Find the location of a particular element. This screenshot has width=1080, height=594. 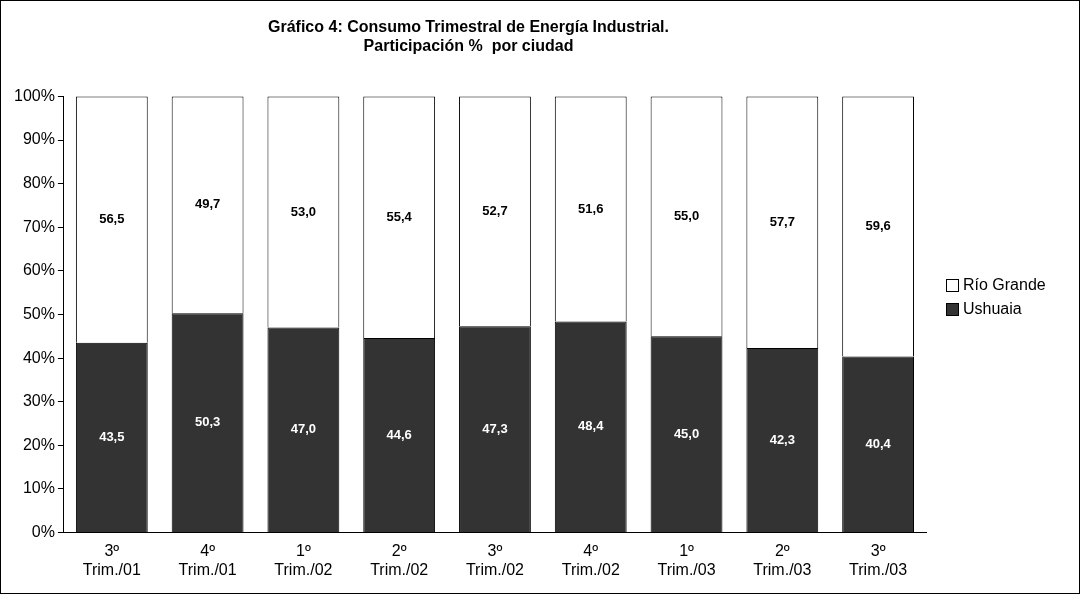

x-tick-label: 1º Trim./02 is located at coordinates (303, 559).